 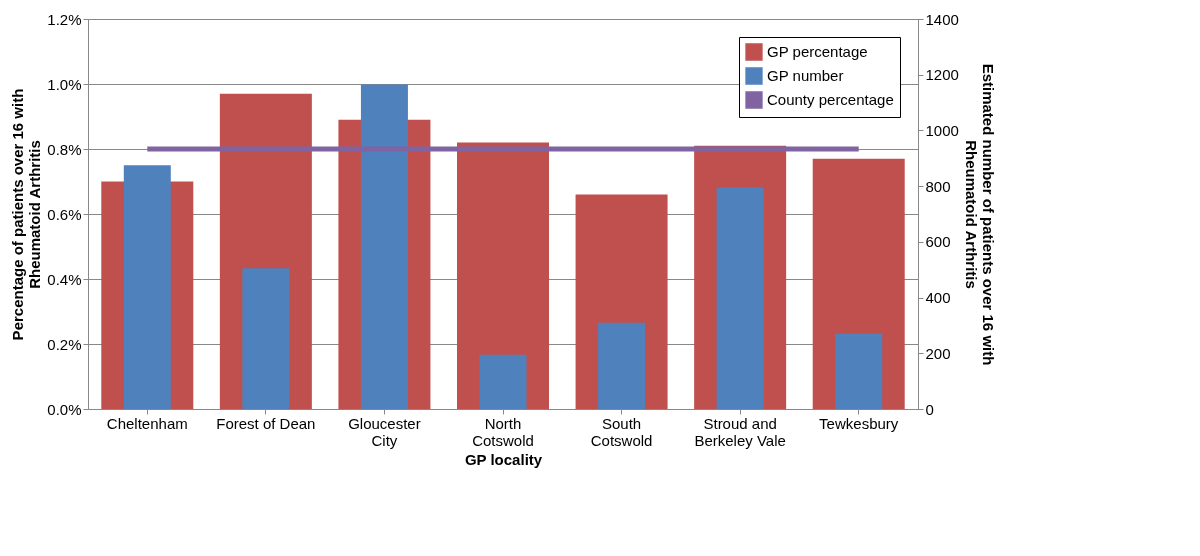 What do you see at coordinates (147, 423) in the screenshot?
I see `x-tick-label: Cheltenham` at bounding box center [147, 423].